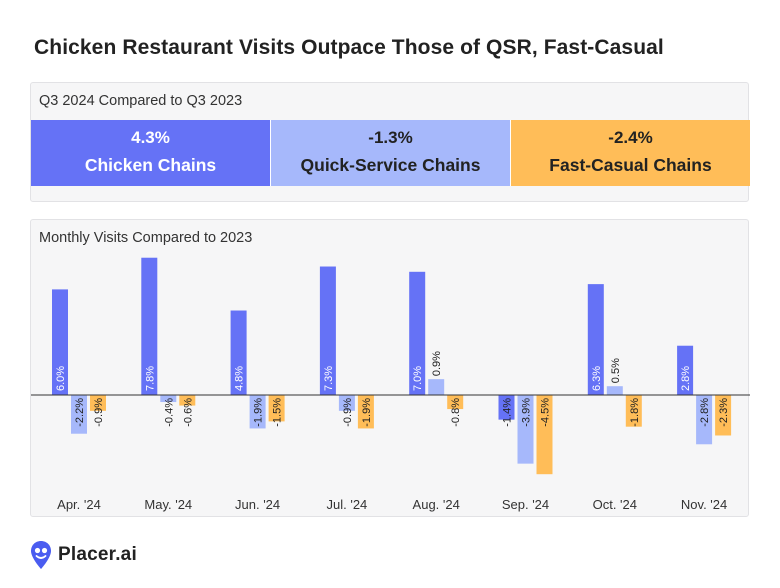 Image resolution: width=780 pixels, height=588 pixels. Describe the element at coordinates (79, 504) in the screenshot. I see `x-tick-label: Apr. '24` at that location.